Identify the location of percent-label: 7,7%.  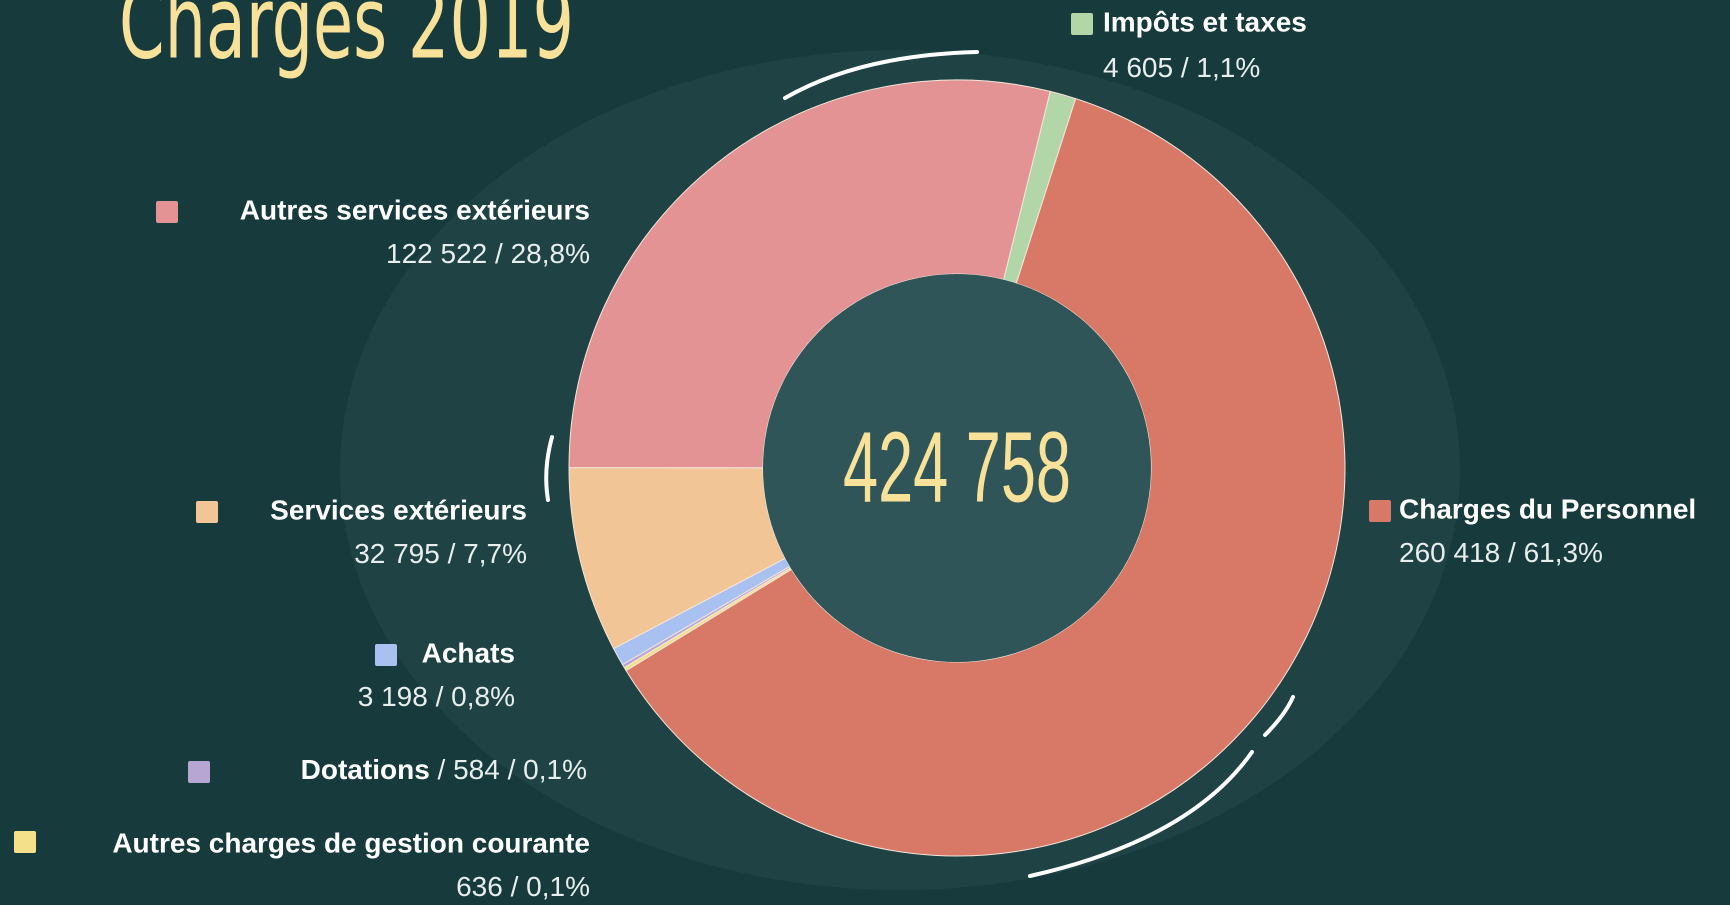
(495, 553).